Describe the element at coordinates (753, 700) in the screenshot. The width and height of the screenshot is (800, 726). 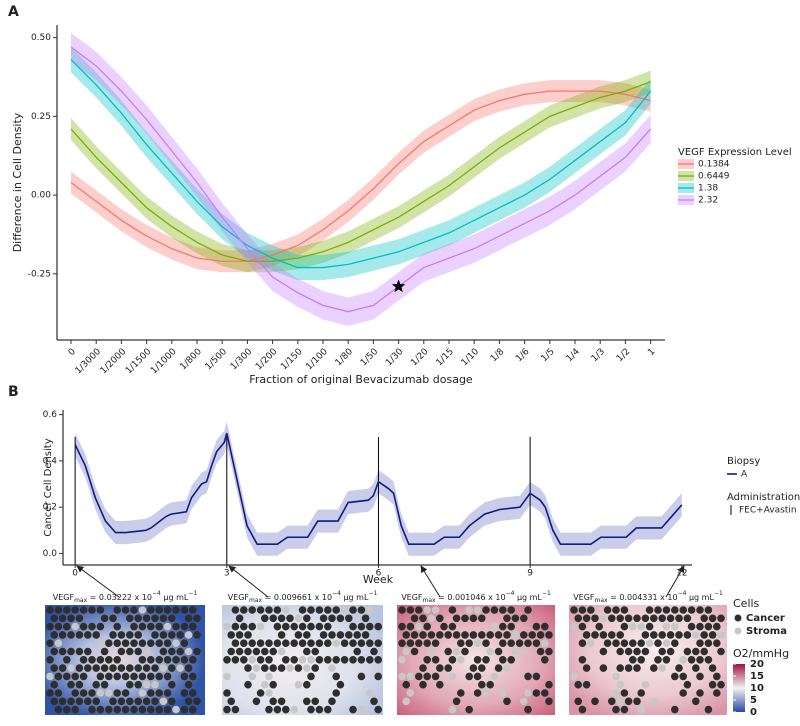
I see `colorbar-label: 5` at that location.